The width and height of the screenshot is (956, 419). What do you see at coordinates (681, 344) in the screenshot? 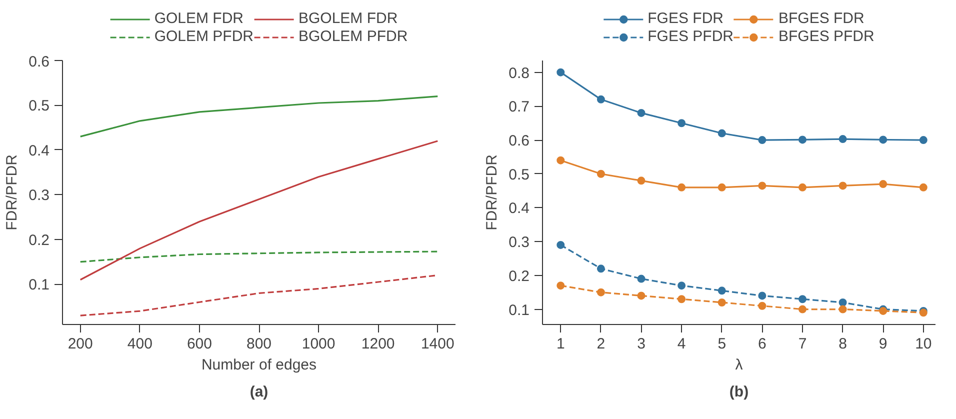
I see `x-tick-label: 4` at bounding box center [681, 344].